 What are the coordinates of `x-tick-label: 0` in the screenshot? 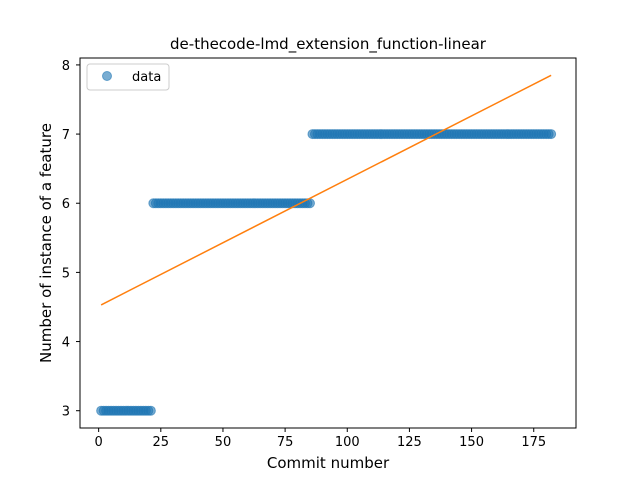 It's located at (99, 442).